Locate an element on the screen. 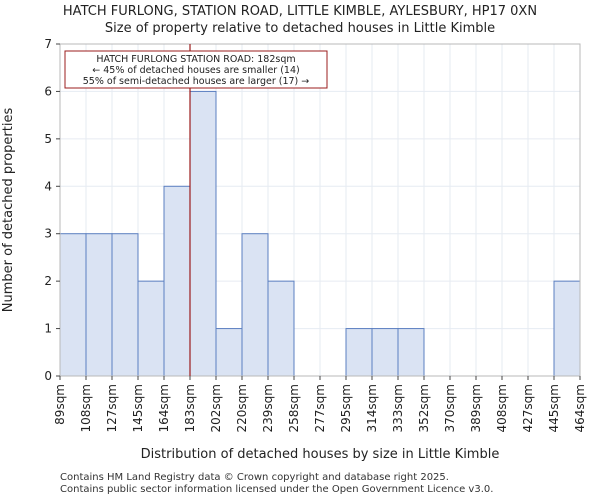 This screenshot has width=600, height=500. bar-445sqm is located at coordinates (567, 328).